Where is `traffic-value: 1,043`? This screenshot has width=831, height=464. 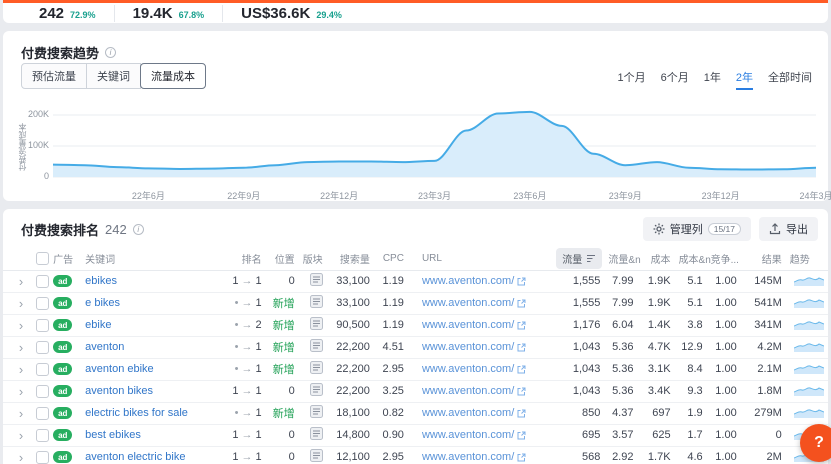
traffic-value: 1,043 is located at coordinates (582, 369).